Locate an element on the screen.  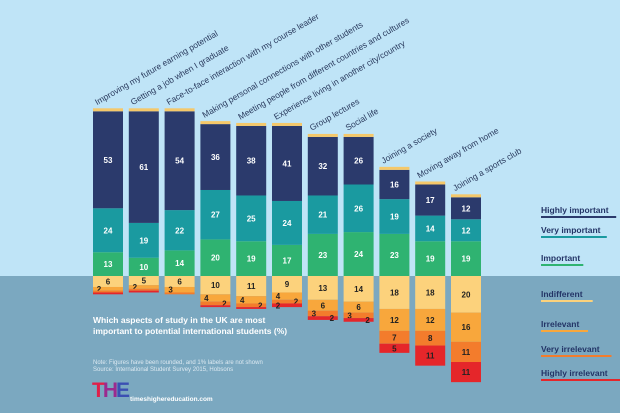
segment-label: 32 is located at coordinates (322, 166).